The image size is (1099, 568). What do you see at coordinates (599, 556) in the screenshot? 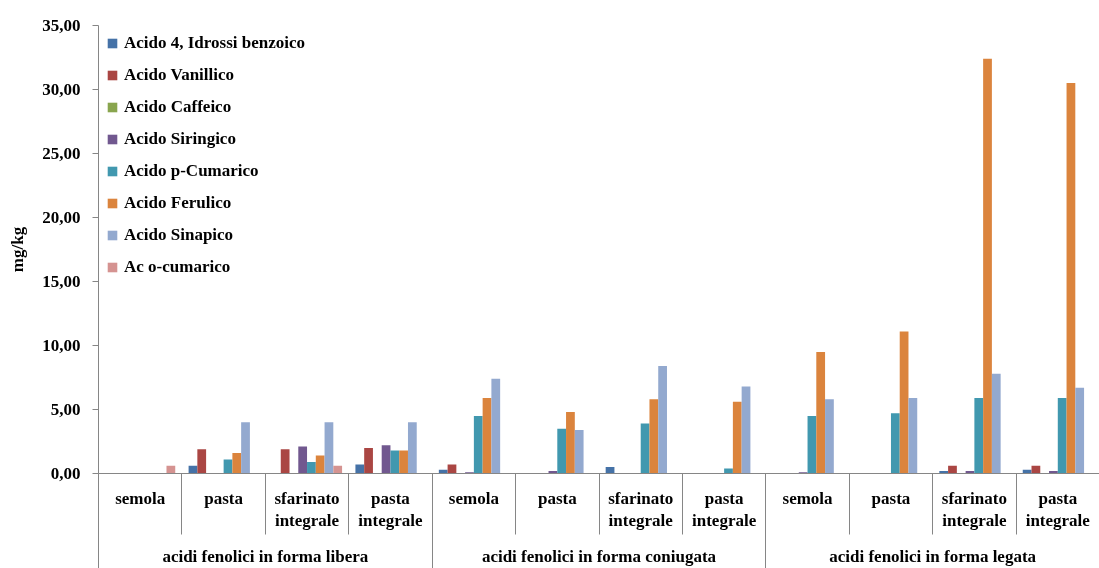
I see `text: acidi fenolici in forma coniugata` at bounding box center [599, 556].